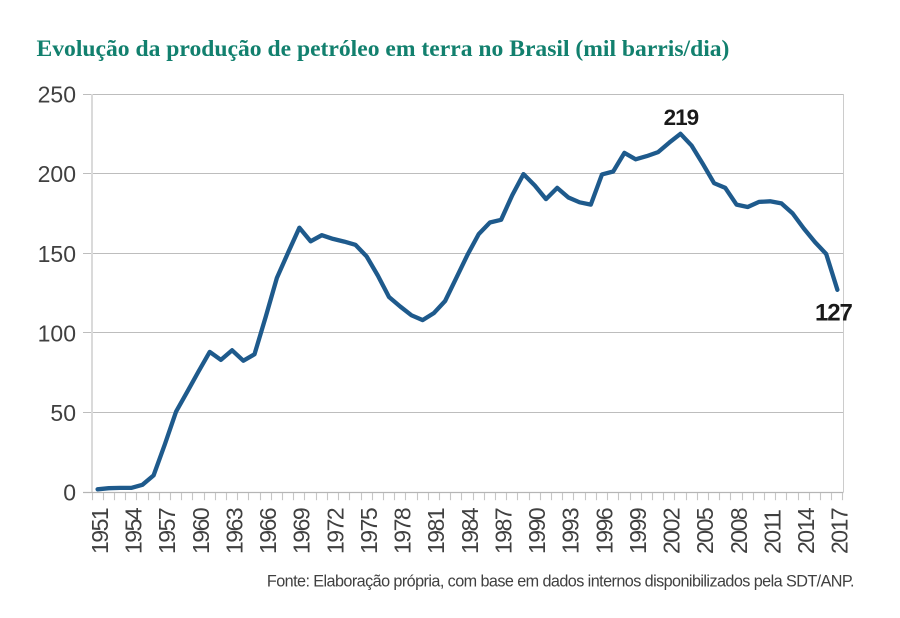 Image resolution: width=900 pixels, height=618 pixels. Describe the element at coordinates (537, 531) in the screenshot. I see `svg-text: 1990` at that location.